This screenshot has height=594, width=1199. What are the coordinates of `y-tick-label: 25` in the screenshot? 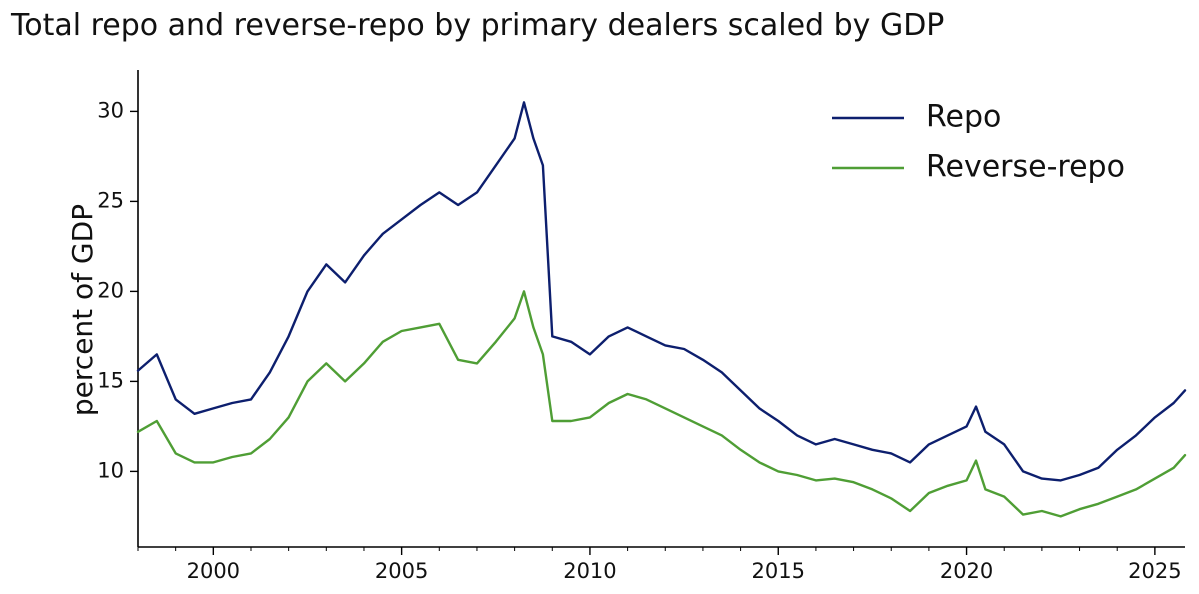 It's located at (110, 200).